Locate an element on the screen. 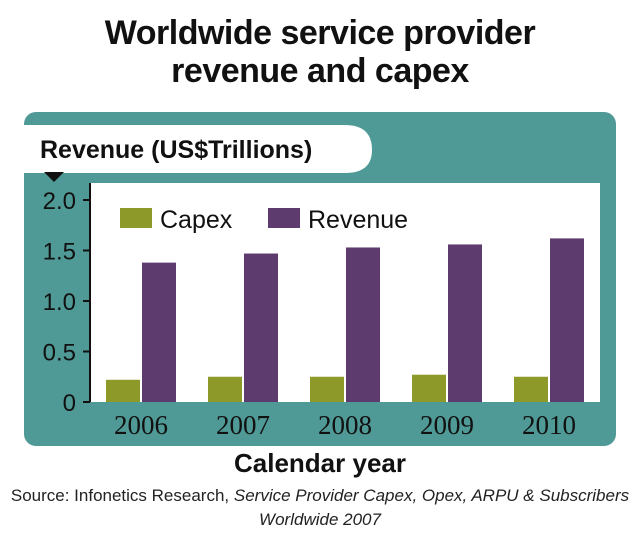 Image resolution: width=640 pixels, height=545 pixels. bar-capex-2010 is located at coordinates (531, 389).